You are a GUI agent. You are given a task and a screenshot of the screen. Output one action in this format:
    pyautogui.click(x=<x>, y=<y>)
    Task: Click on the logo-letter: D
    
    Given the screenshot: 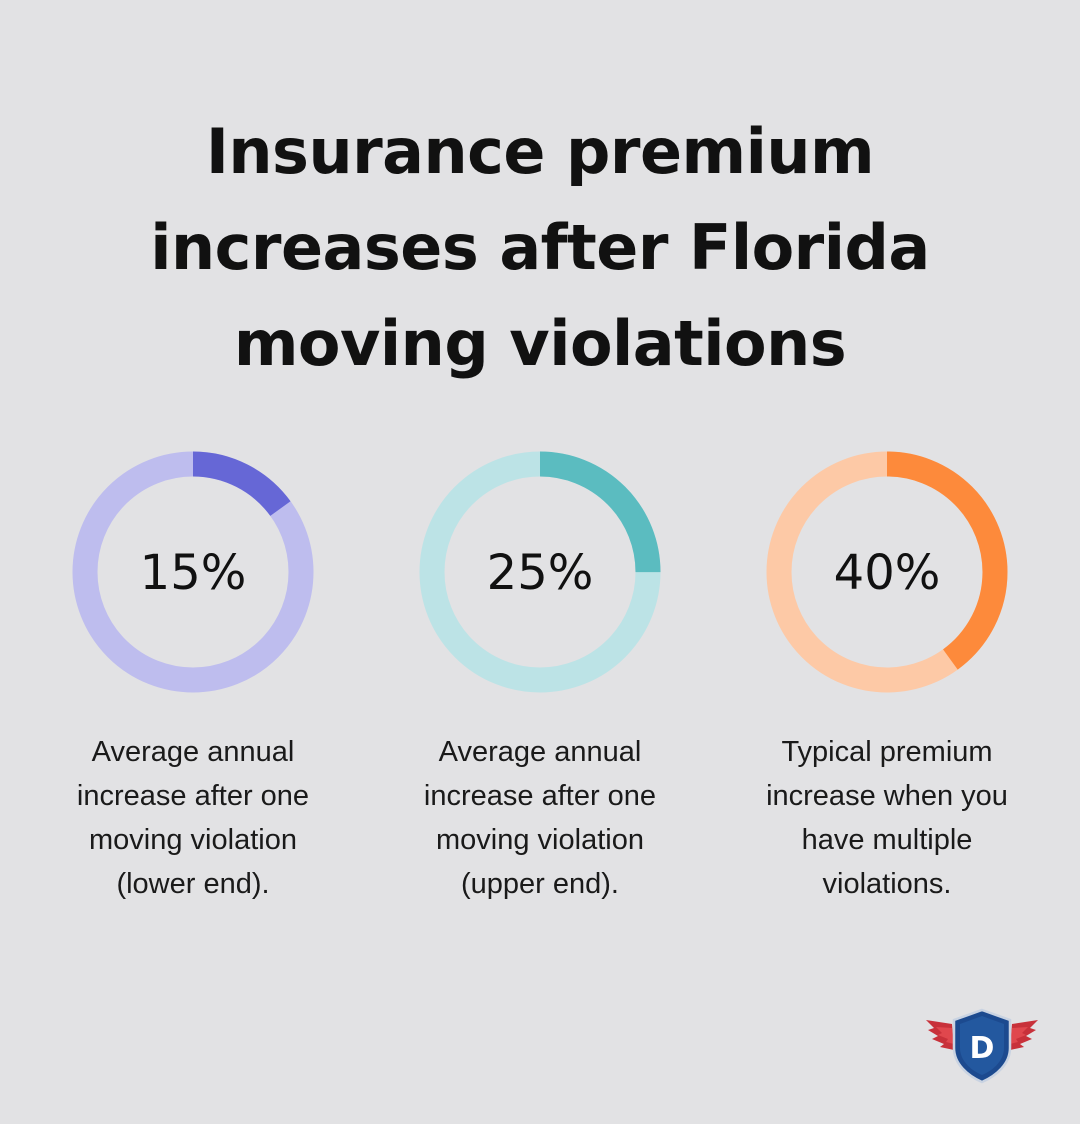 What is the action you would take?
    pyautogui.click(x=982, y=1048)
    